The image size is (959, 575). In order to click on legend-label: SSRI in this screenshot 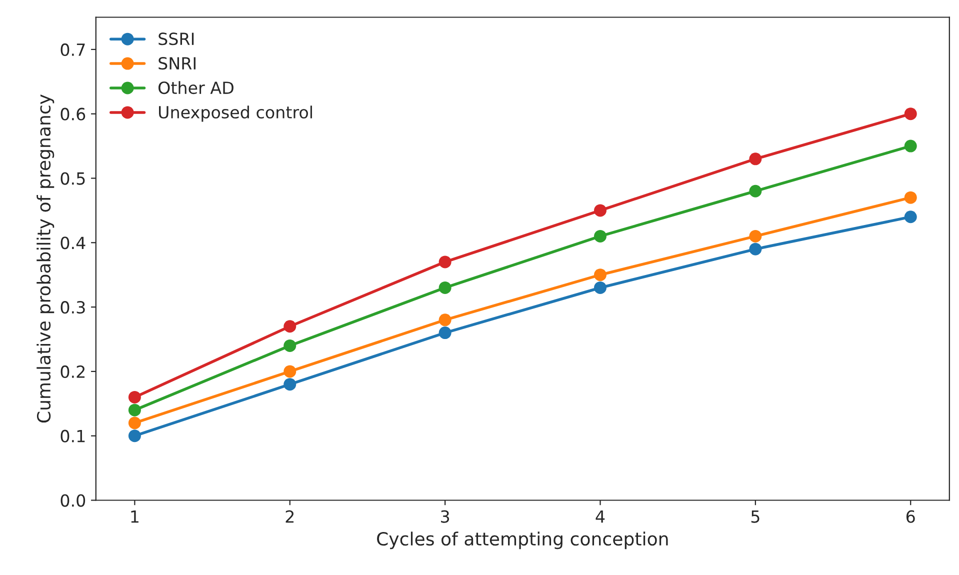, I will do `click(176, 39)`.